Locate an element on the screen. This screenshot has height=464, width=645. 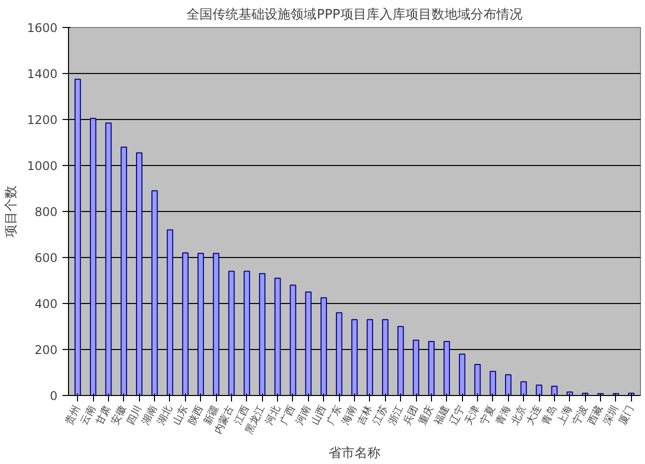
y-tick-label: 200 is located at coordinates (46, 350).